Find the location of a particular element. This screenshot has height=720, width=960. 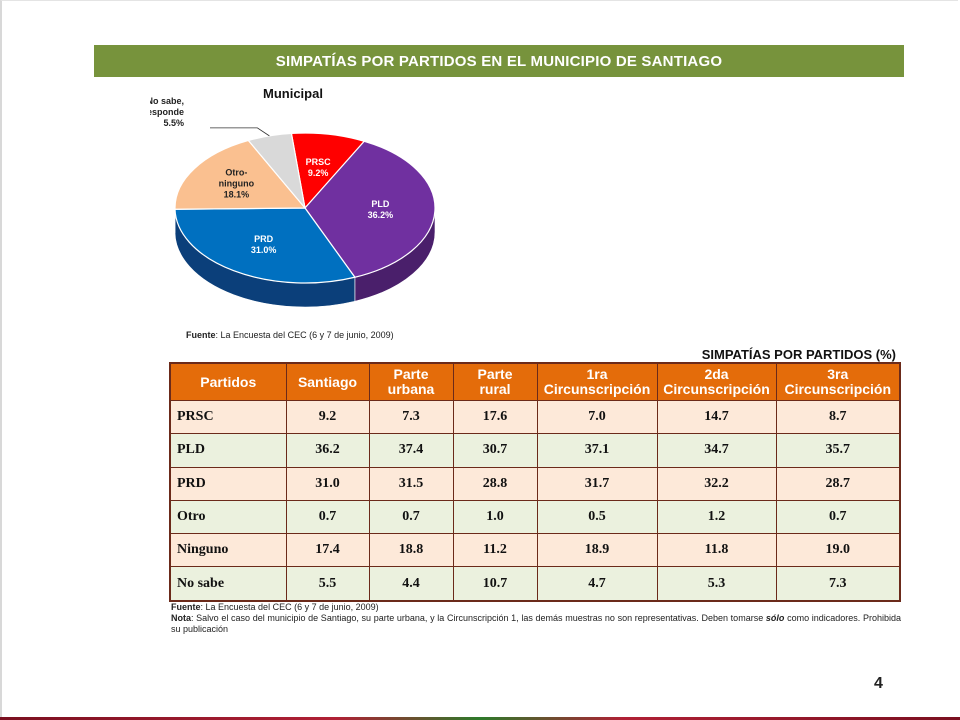

table-header-cell: Santiago is located at coordinates (327, 381).